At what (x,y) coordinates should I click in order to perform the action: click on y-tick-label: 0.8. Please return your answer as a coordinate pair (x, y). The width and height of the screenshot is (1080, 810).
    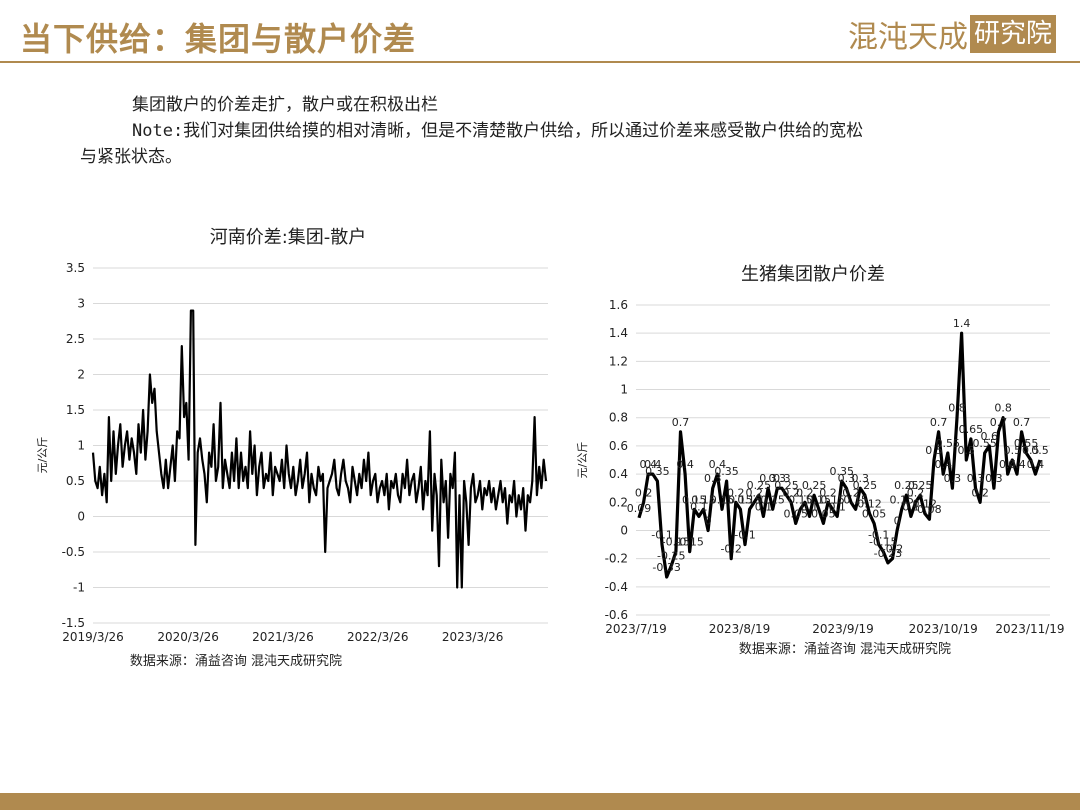
    Looking at the image, I should click on (618, 418).